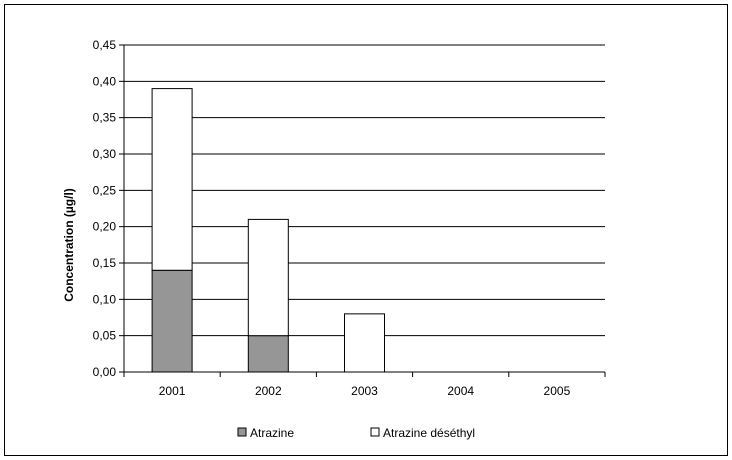  I want to click on x-tick-label: 2003, so click(364, 391).